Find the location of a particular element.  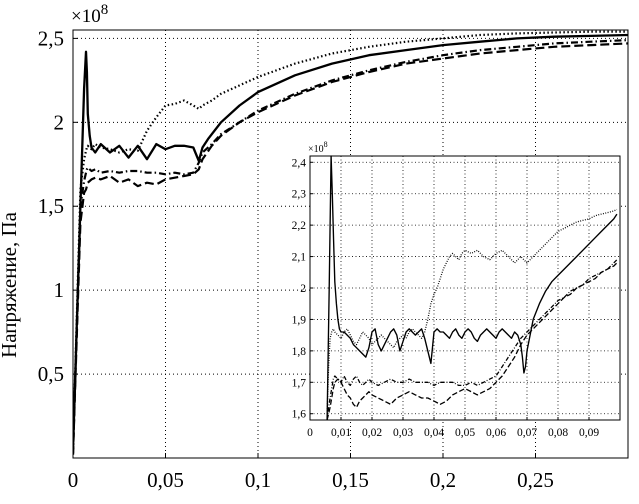

x-tick-label: 0,02 is located at coordinates (372, 433).